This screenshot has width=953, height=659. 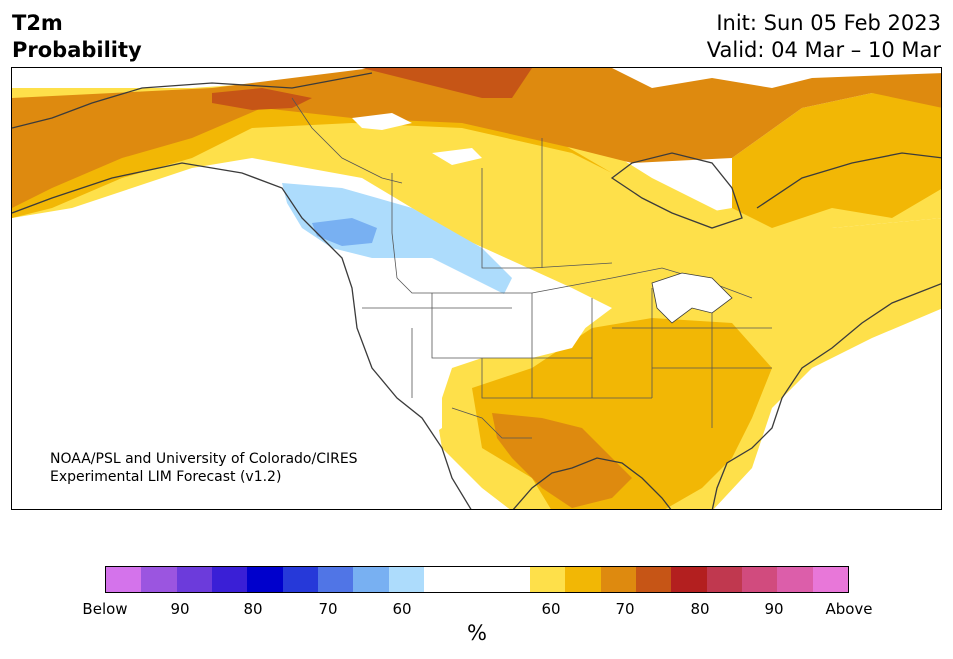 I want to click on map-title: T2m Probability, so click(x=77, y=37).